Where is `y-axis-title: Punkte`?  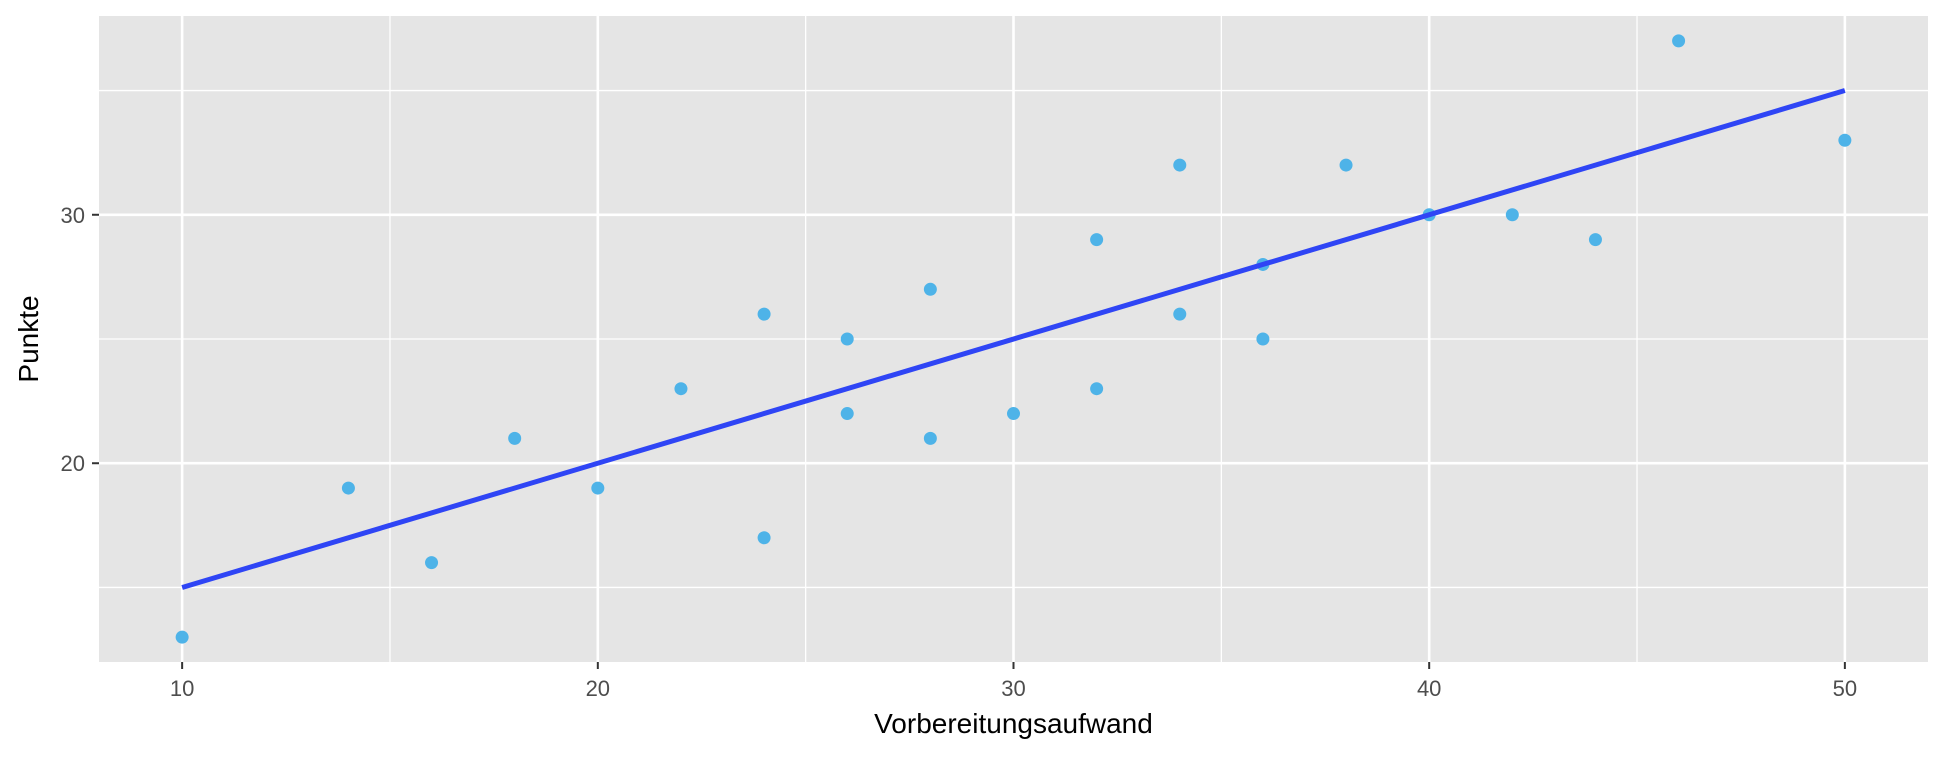
y-axis-title: Punkte is located at coordinates (28, 338).